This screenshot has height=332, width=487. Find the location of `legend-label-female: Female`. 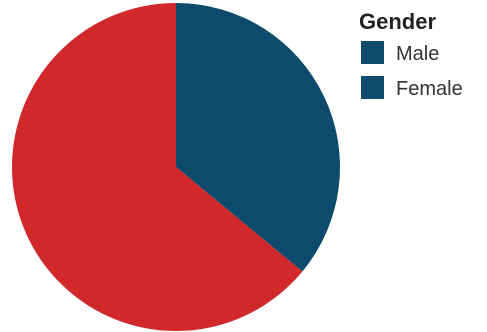

legend-label-female: Female is located at coordinates (429, 89).